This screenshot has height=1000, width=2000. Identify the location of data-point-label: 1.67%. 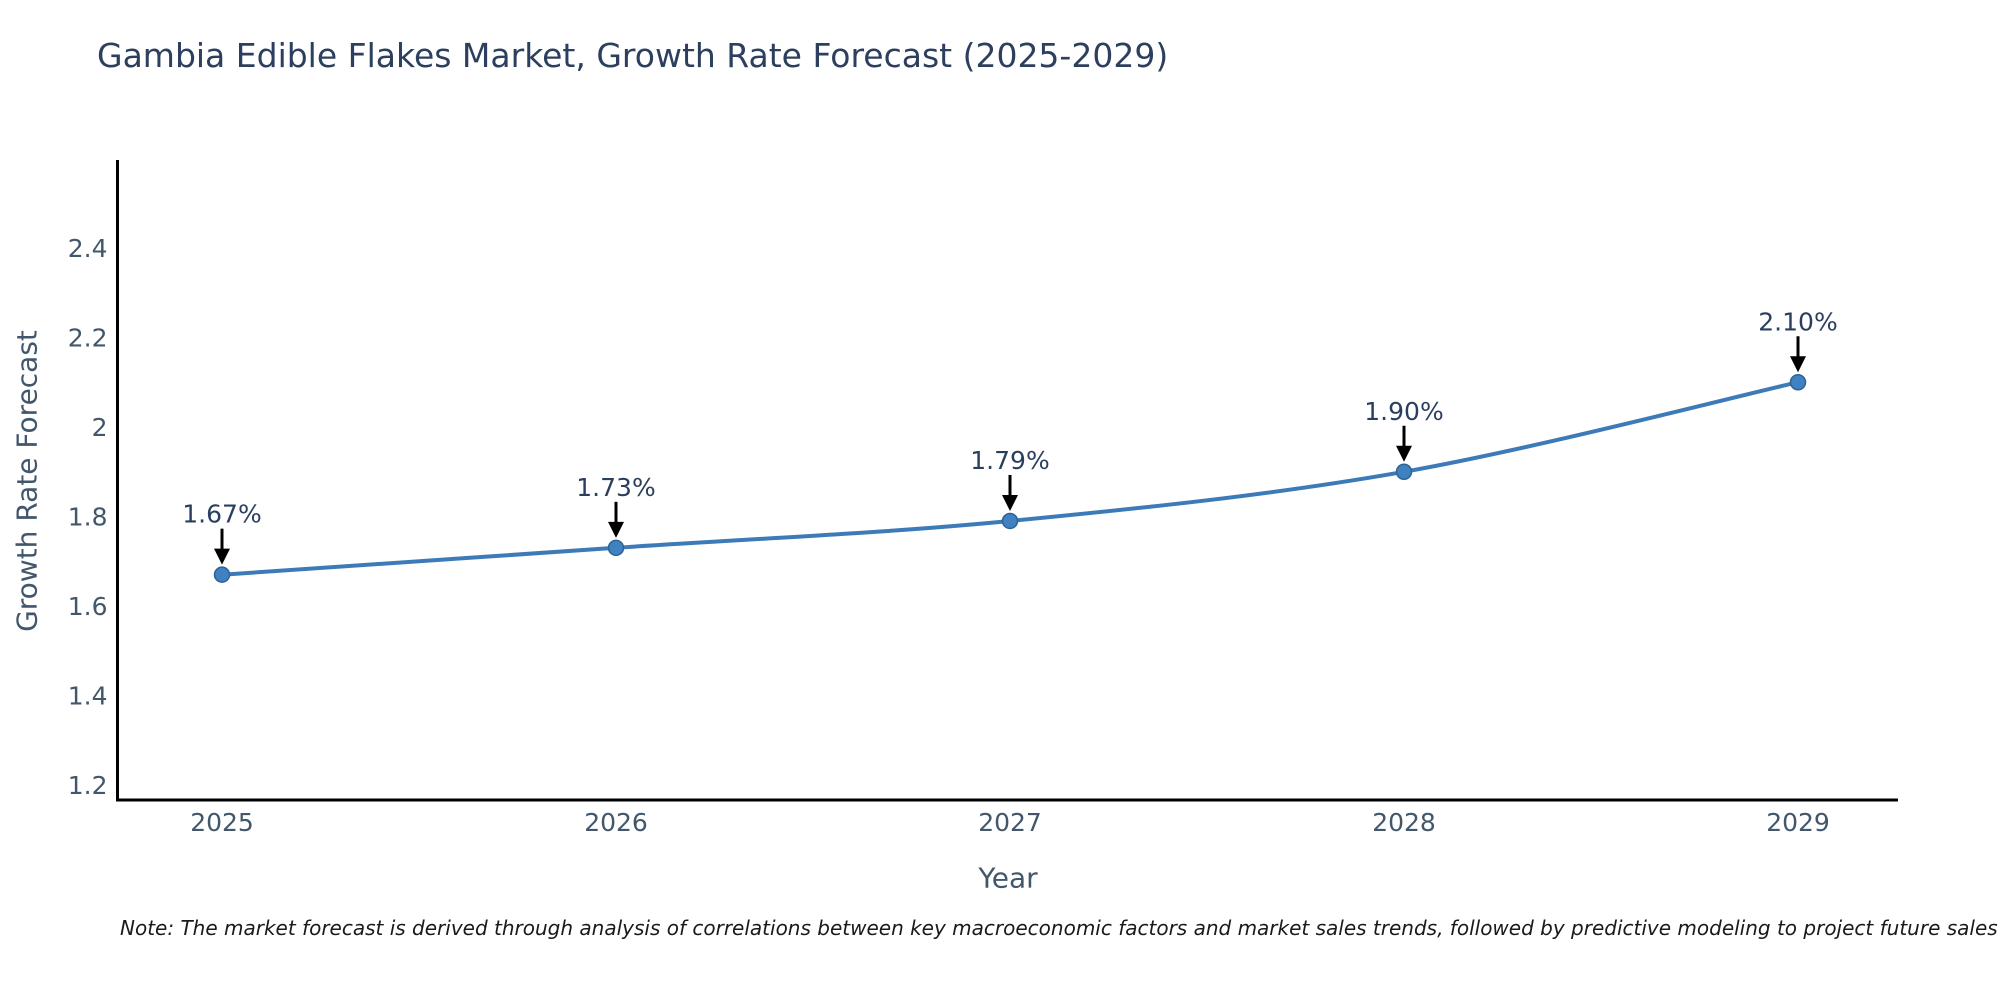
(221, 514).